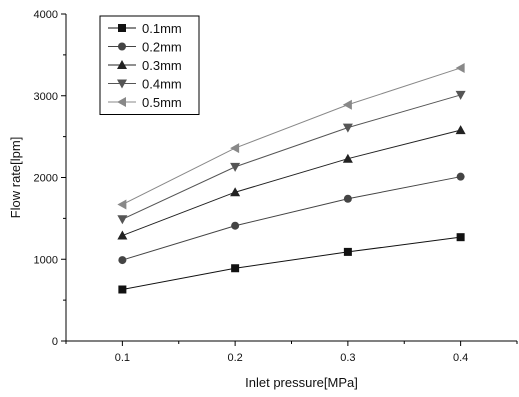 The width and height of the screenshot is (519, 397). What do you see at coordinates (162, 65) in the screenshot?
I see `legend-label: 0.3mm` at bounding box center [162, 65].